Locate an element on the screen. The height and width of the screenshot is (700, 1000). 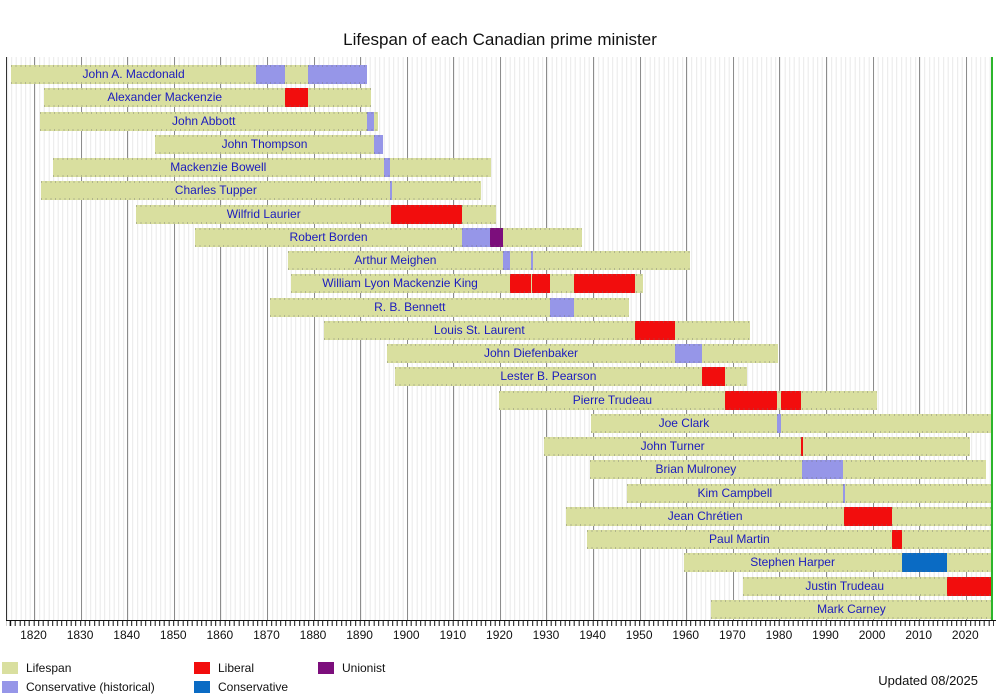
pm-name-label: Mackenzie Bowell is located at coordinates (218, 167).